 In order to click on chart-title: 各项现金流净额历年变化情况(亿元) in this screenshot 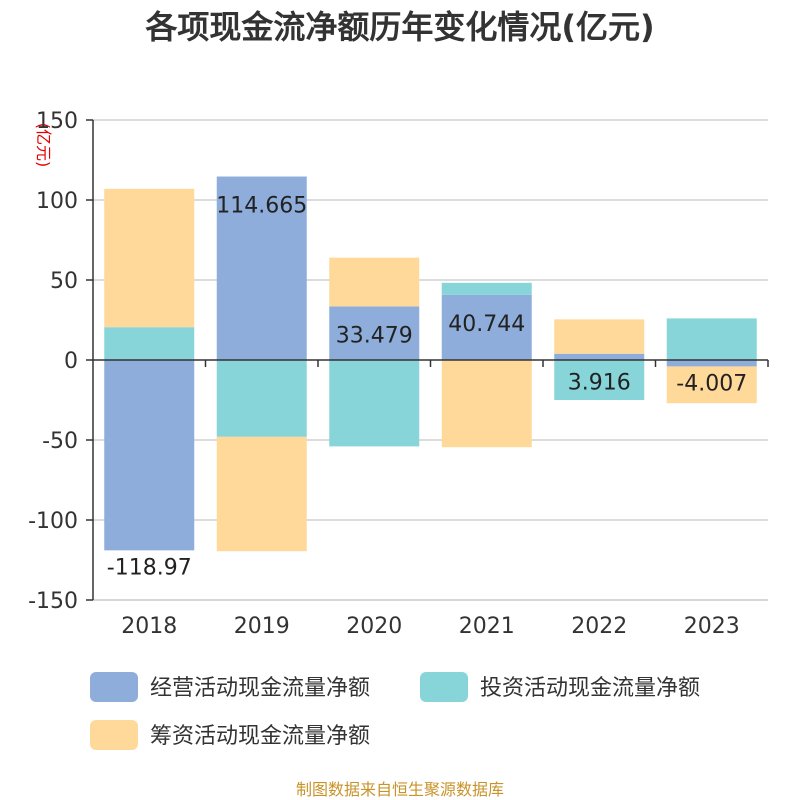, I will do `click(399, 27)`.